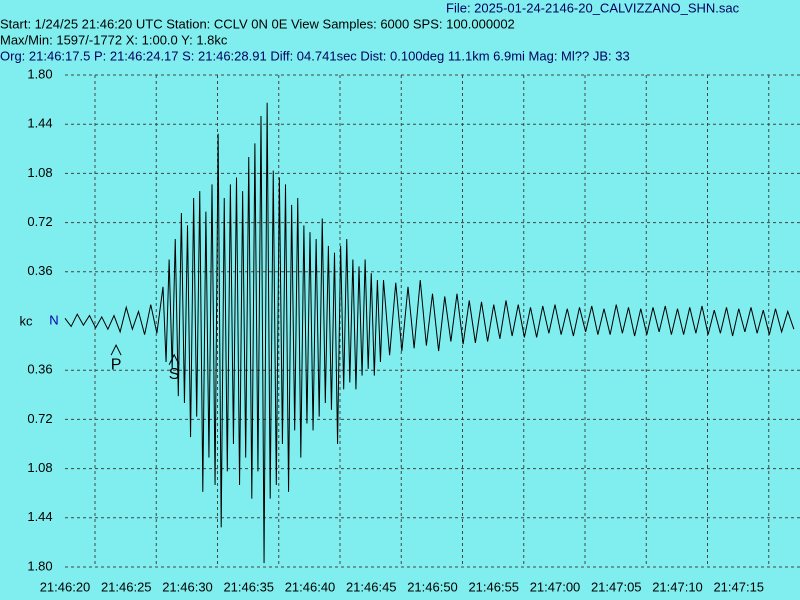 The width and height of the screenshot is (800, 600). Describe the element at coordinates (493, 586) in the screenshot. I see `x-tick-label: 21:46:55` at that location.